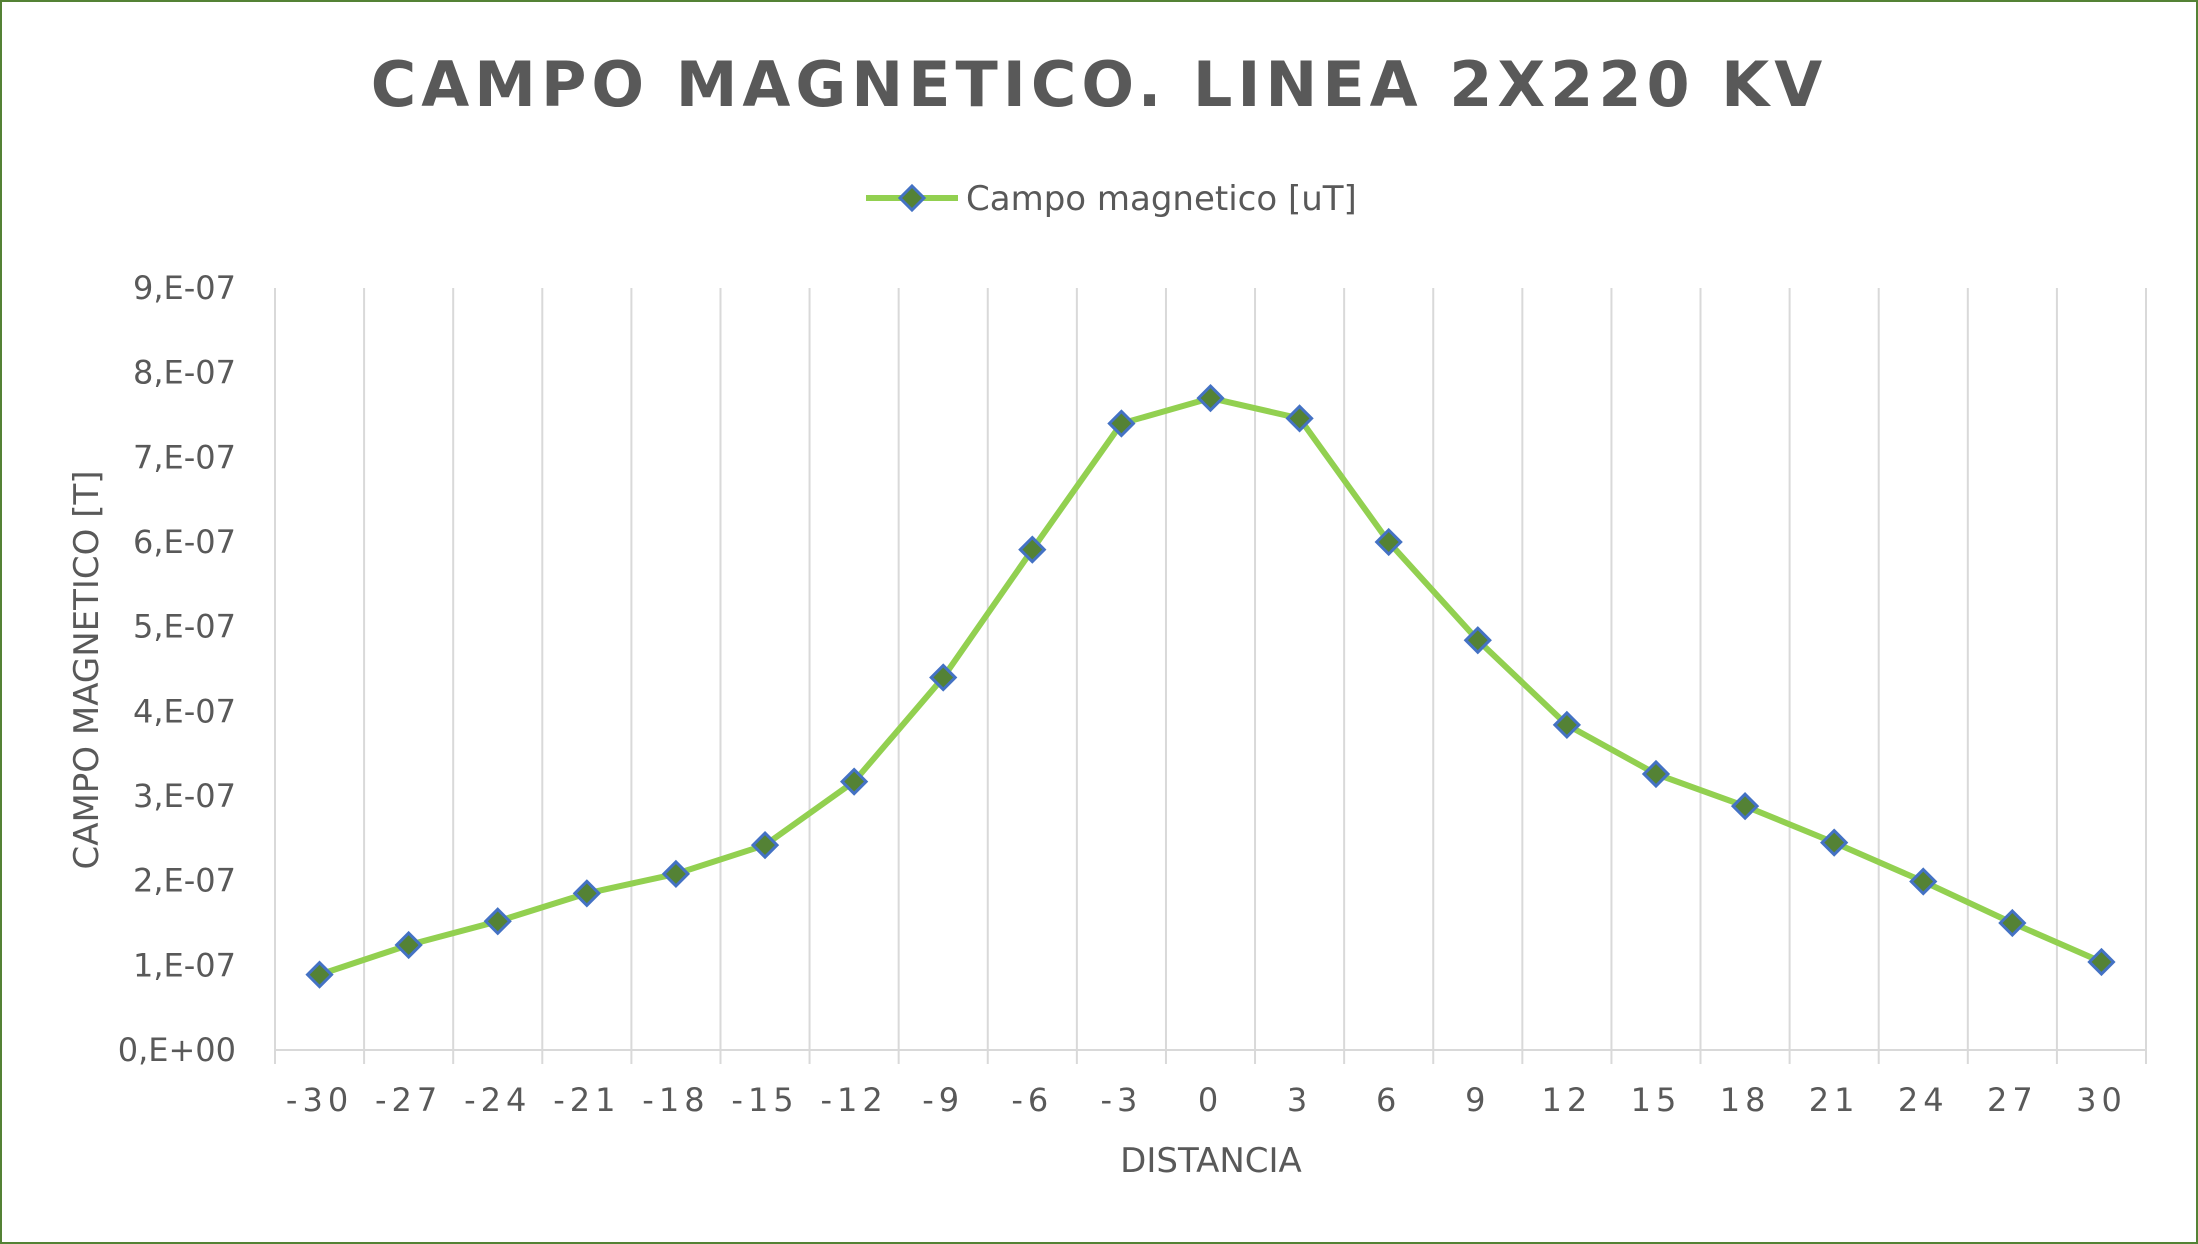 This screenshot has width=2198, height=1244. Describe the element at coordinates (177, 1050) in the screenshot. I see `y-tick-label: 0,E+00` at that location.